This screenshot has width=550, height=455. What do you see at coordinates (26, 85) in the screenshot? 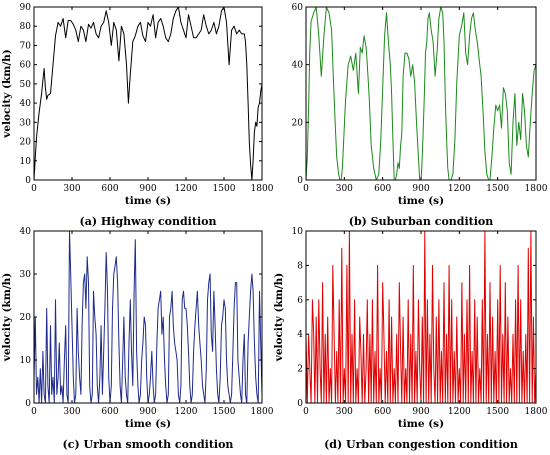
I see `y-tick-label: 50` at bounding box center [26, 85].